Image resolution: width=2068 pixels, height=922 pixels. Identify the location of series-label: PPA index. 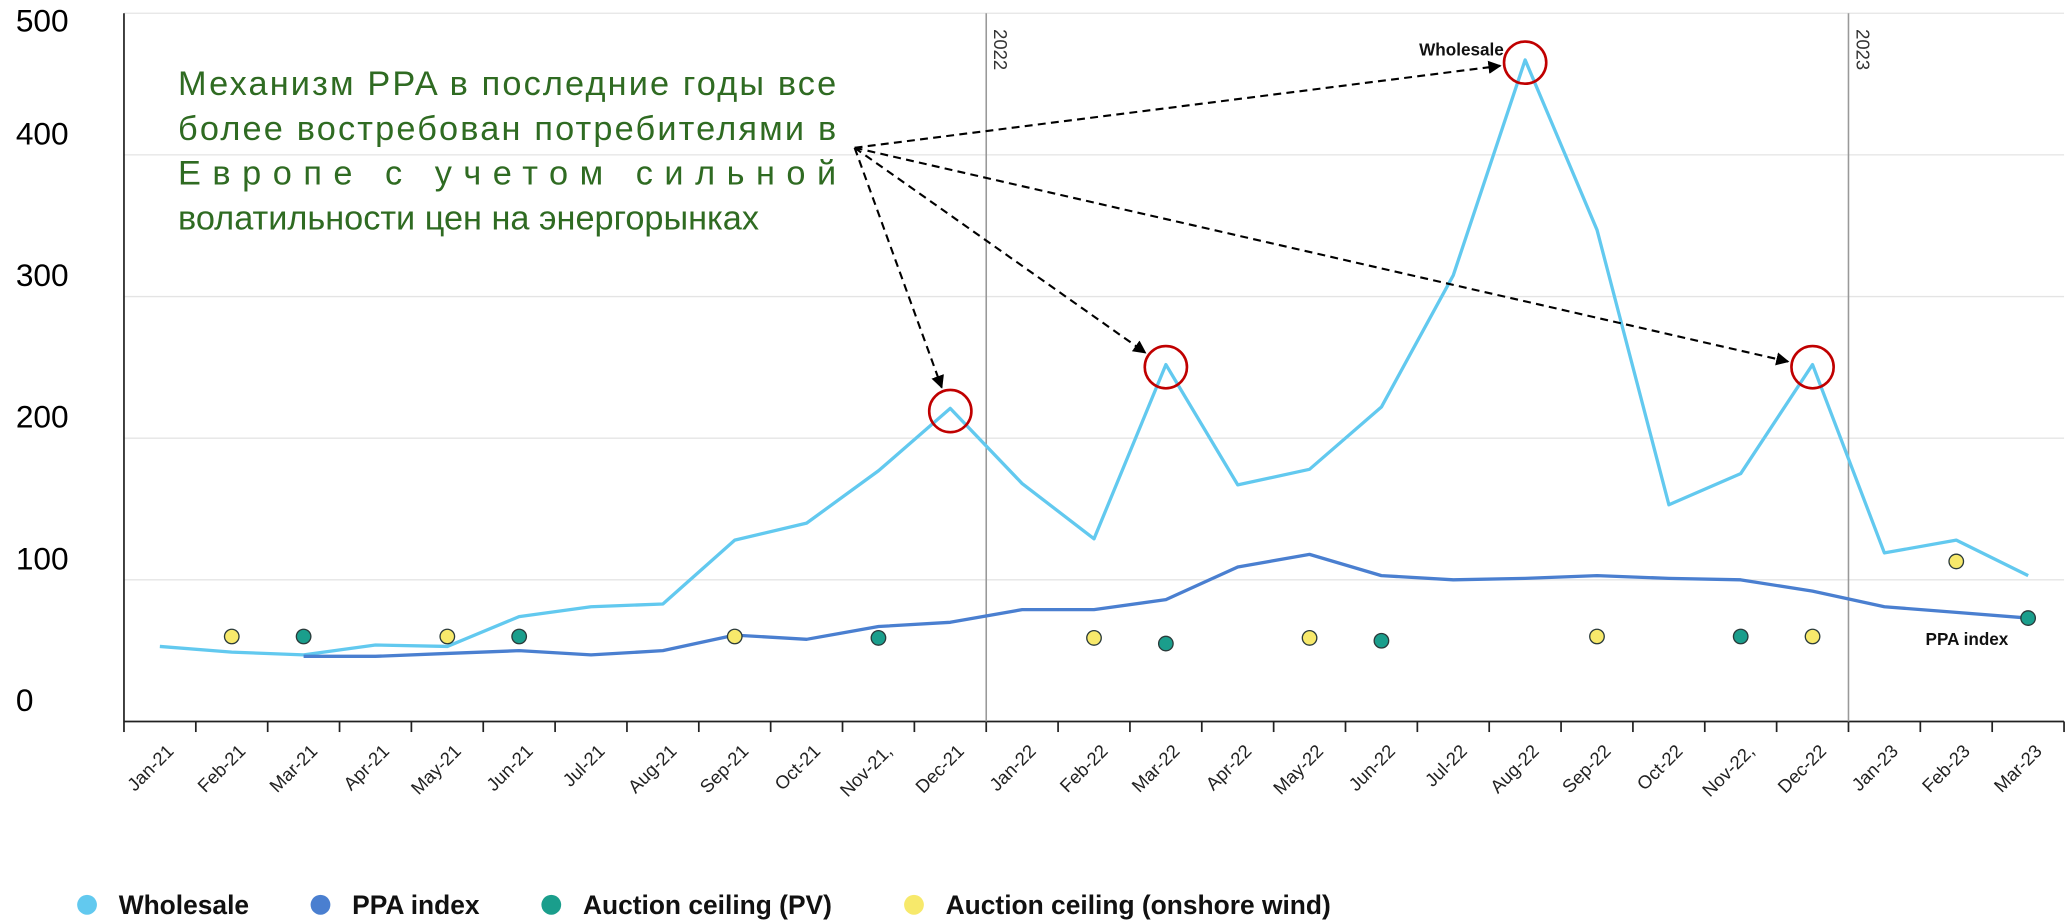
(1967, 639).